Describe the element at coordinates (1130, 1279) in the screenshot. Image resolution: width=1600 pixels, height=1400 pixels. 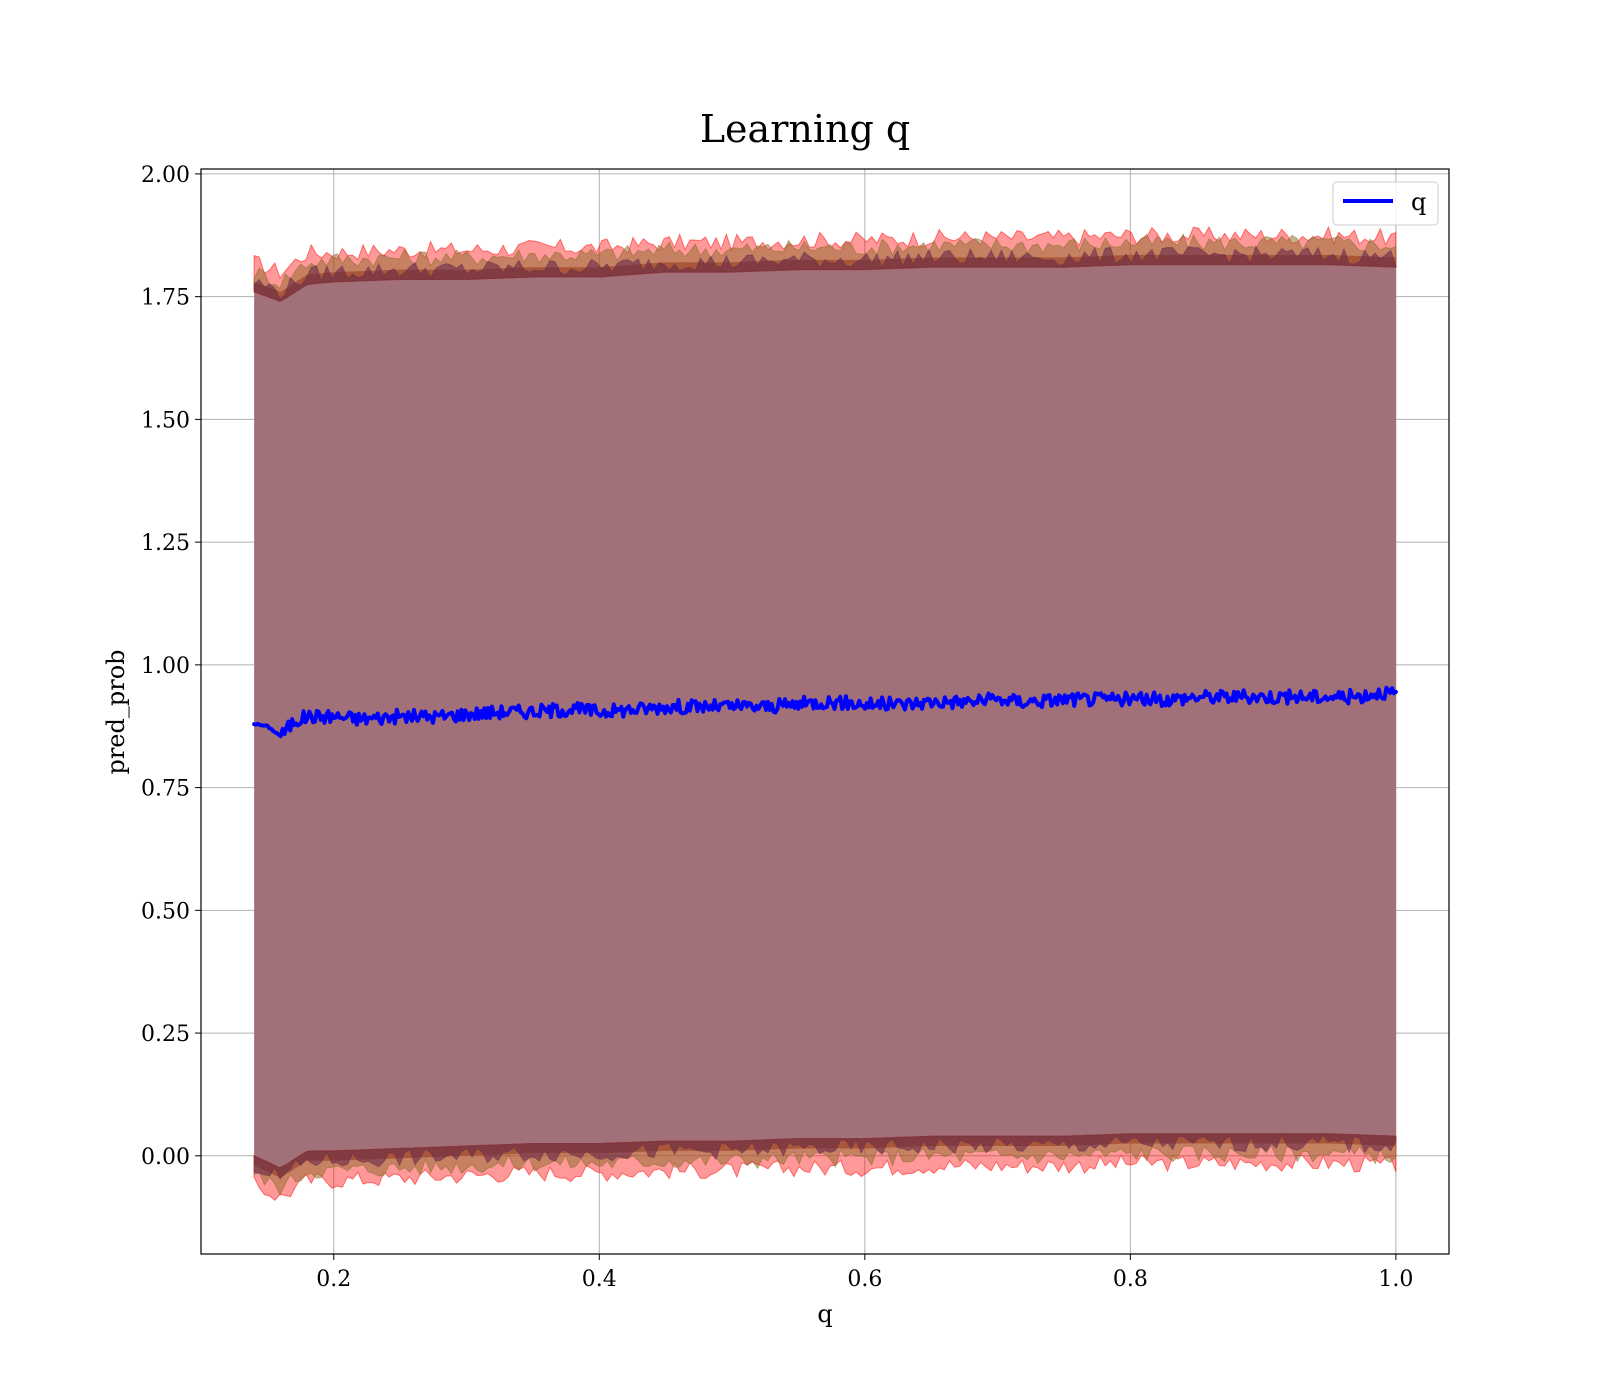
I see `x-tick-label: 0.8` at that location.